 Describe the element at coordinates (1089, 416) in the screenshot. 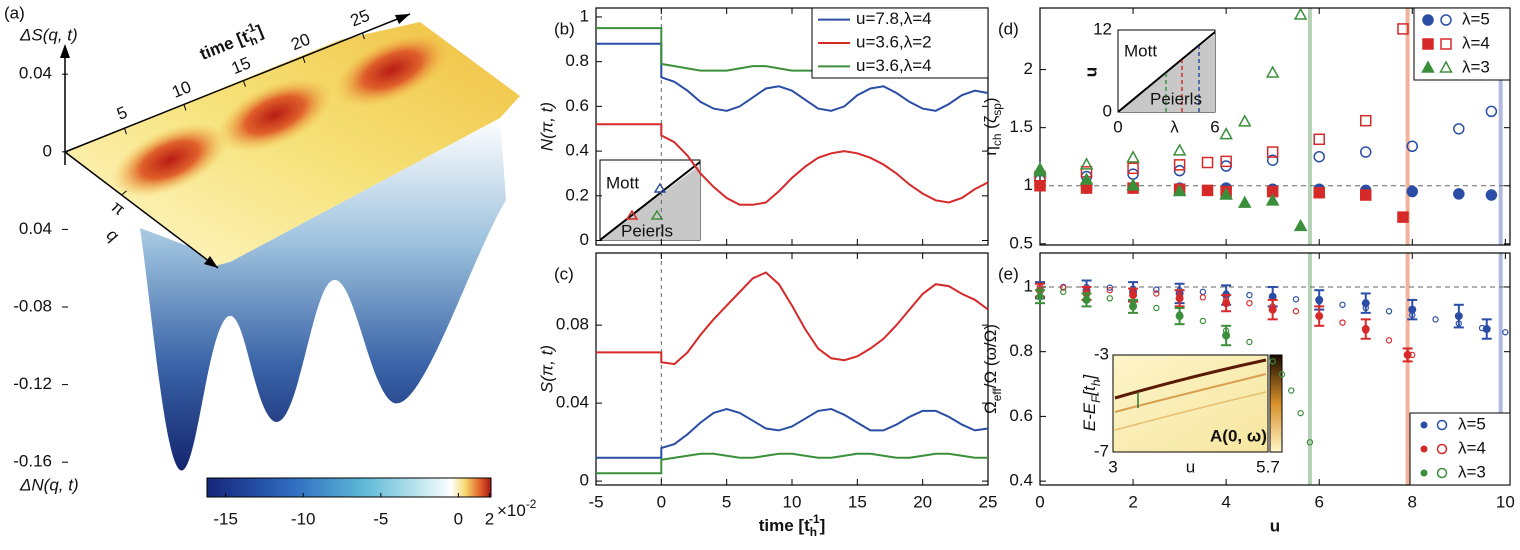

I see `inset-y-label-part: E-E` at that location.